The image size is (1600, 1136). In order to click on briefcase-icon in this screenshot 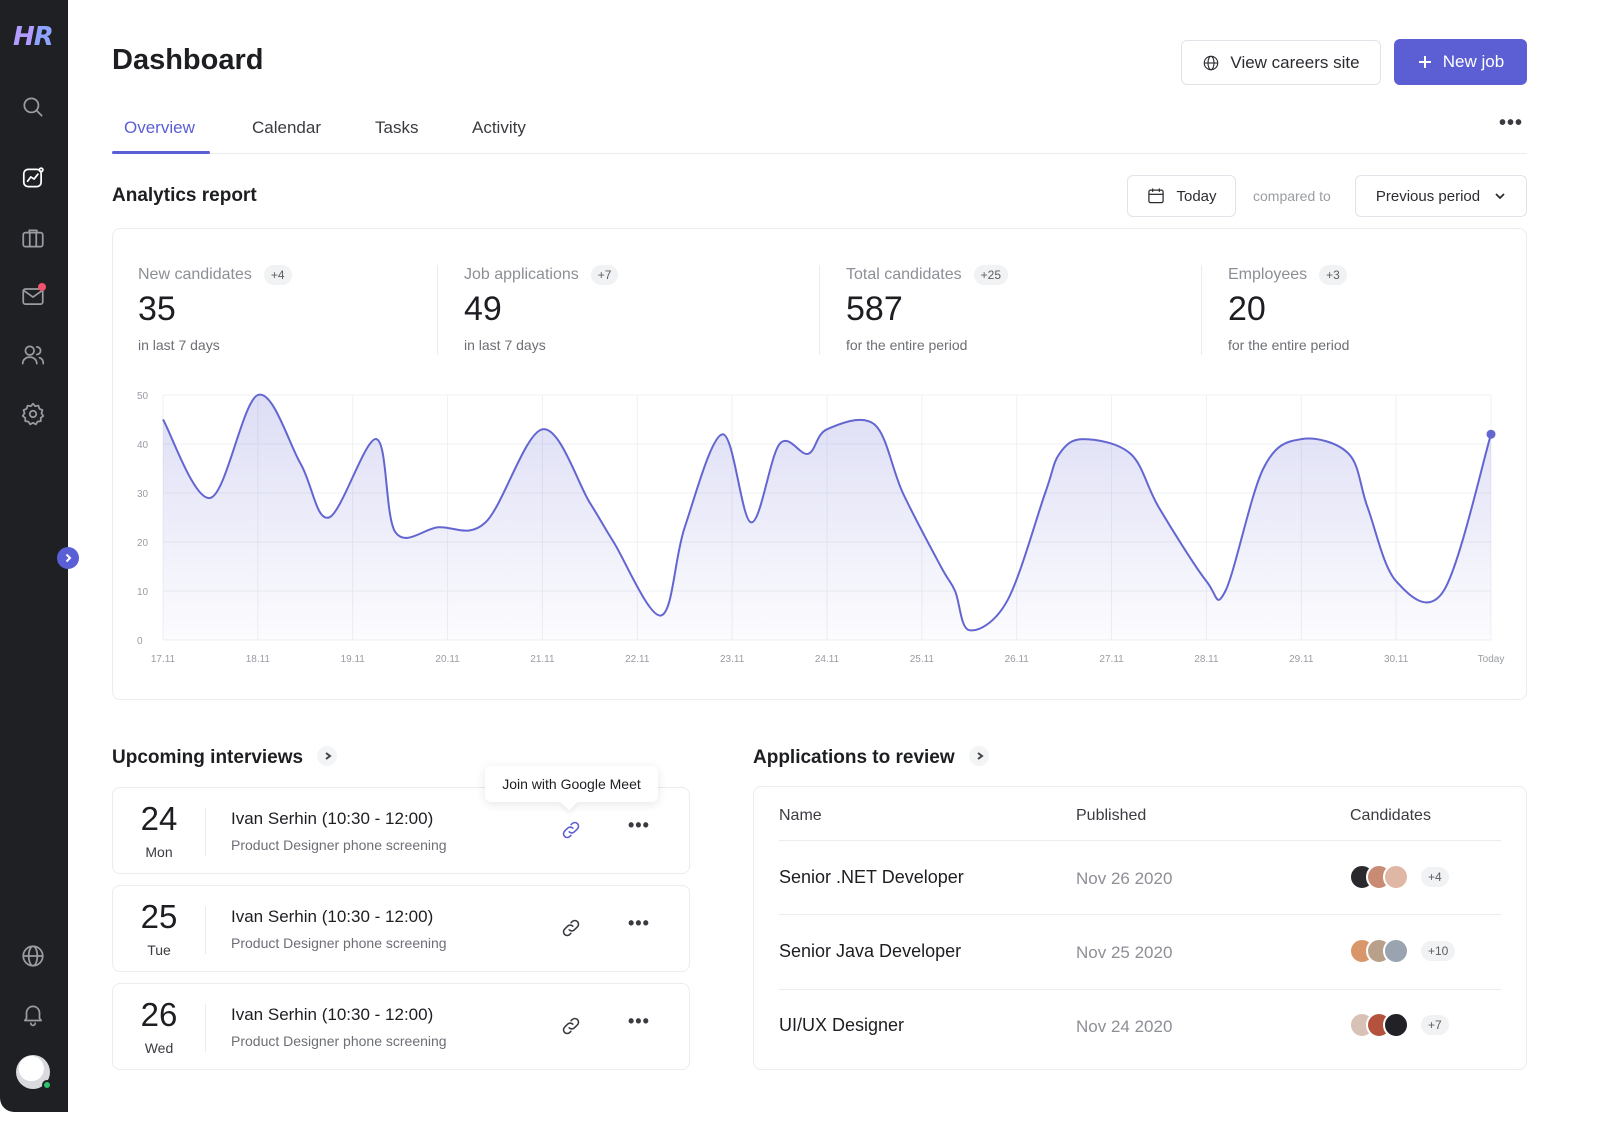, I will do `click(33, 238)`.